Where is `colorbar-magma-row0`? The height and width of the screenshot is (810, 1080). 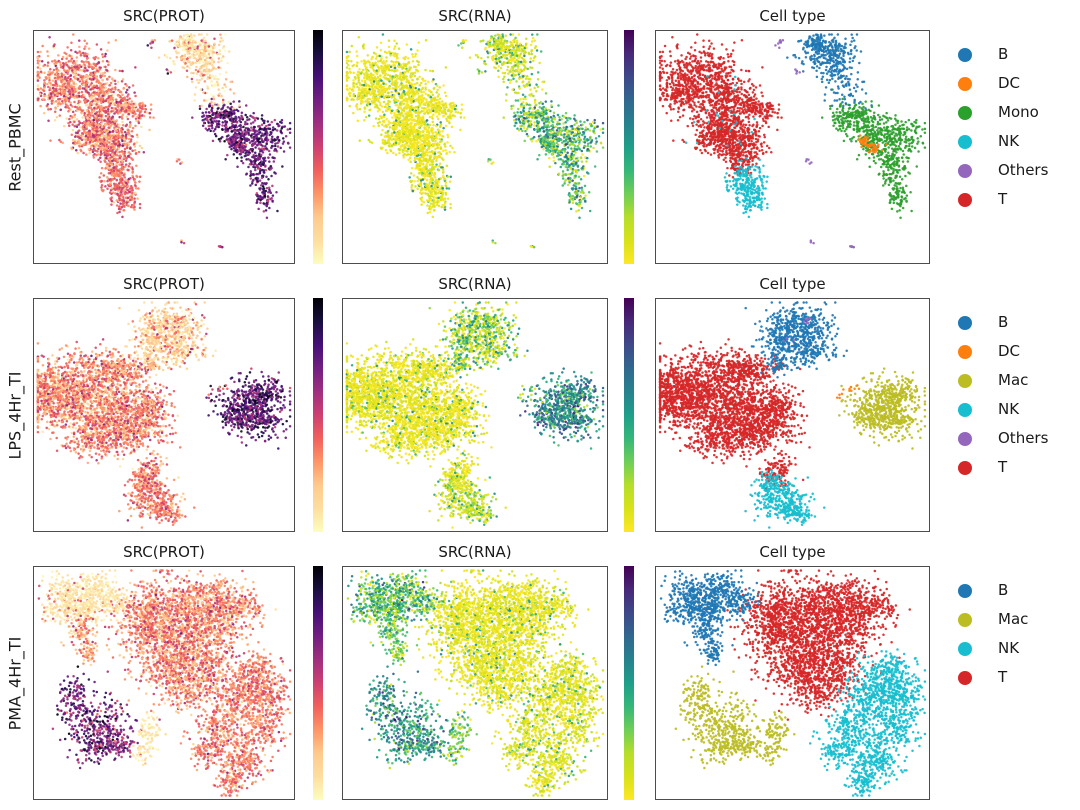 colorbar-magma-row0 is located at coordinates (318, 147).